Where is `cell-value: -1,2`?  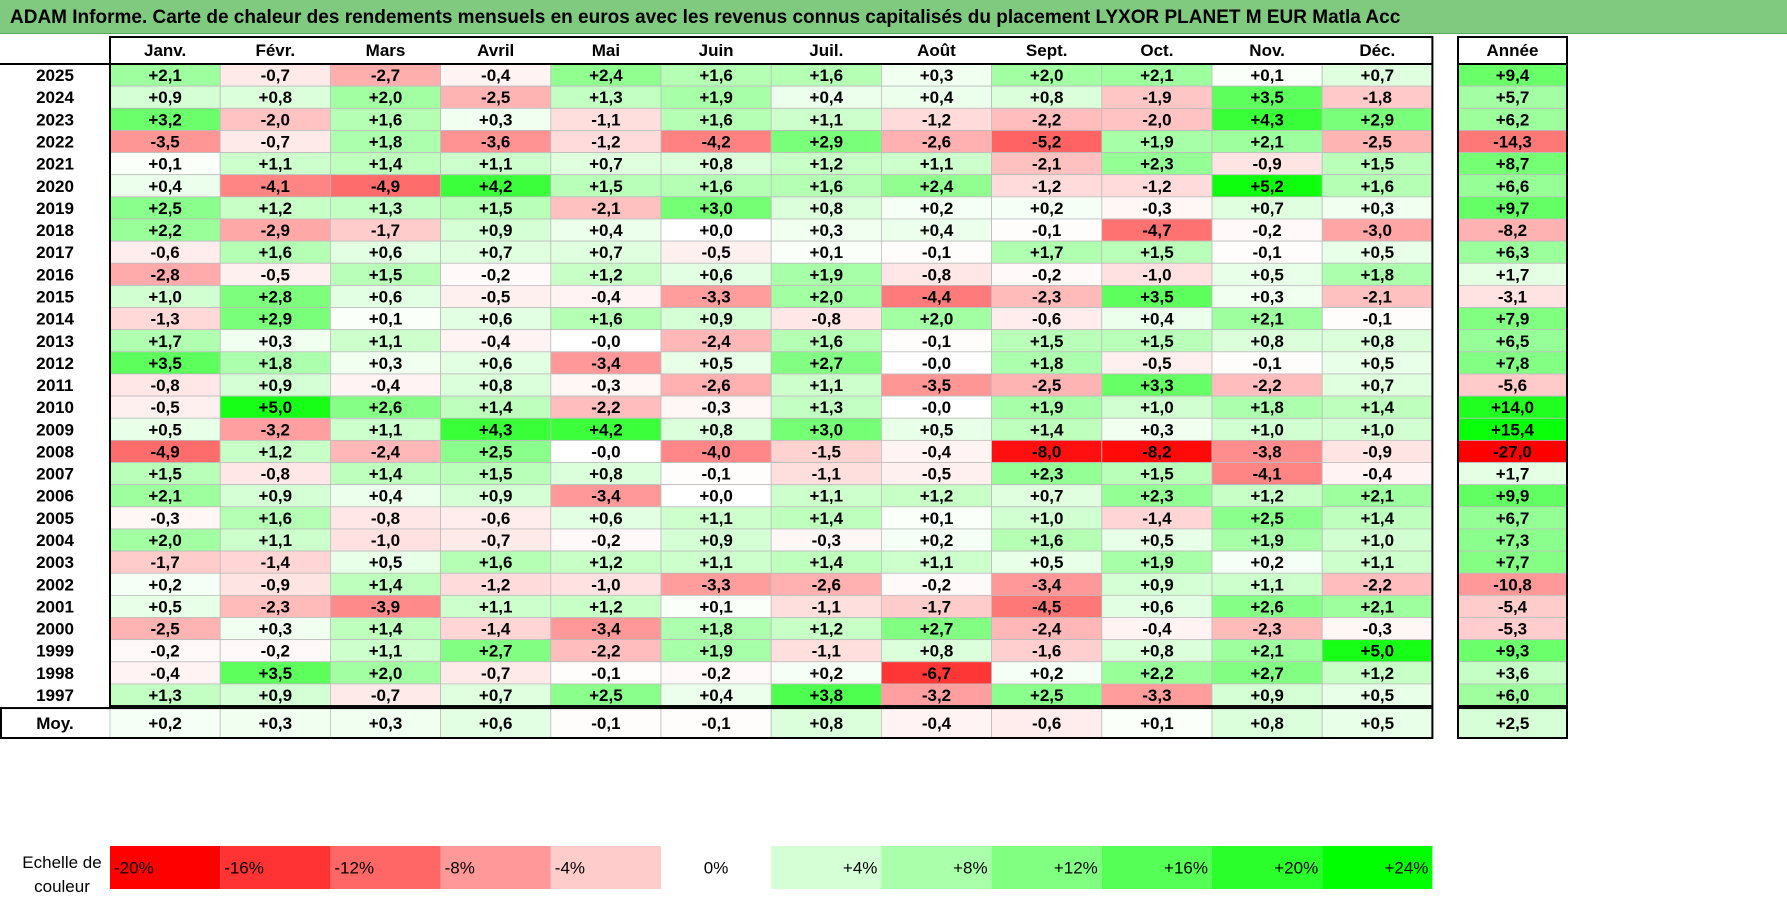
cell-value: -1,2 is located at coordinates (1156, 186).